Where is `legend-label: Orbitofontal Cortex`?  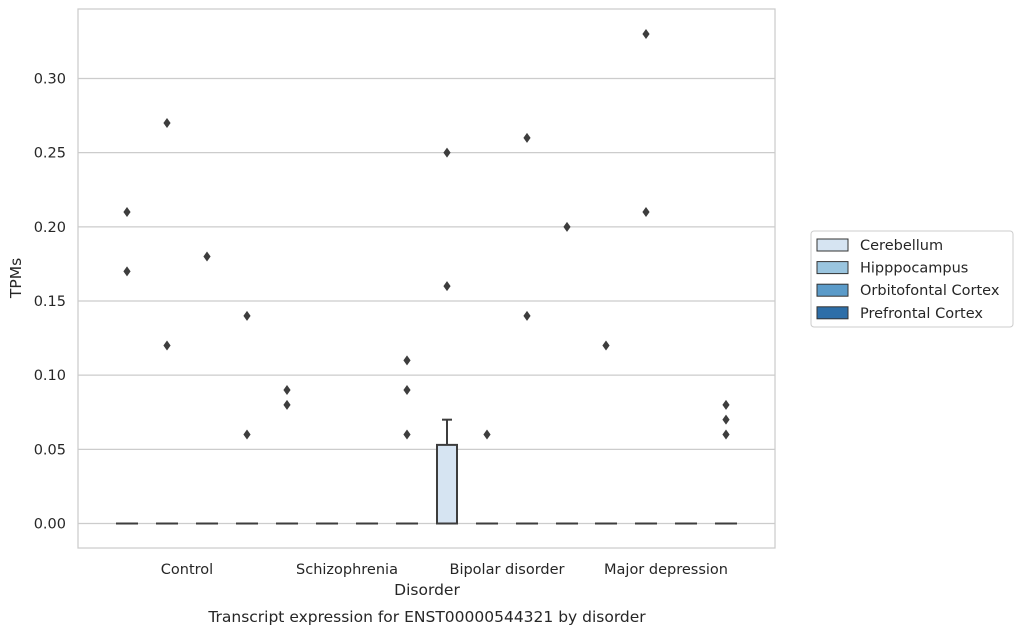
legend-label: Orbitofontal Cortex is located at coordinates (930, 291).